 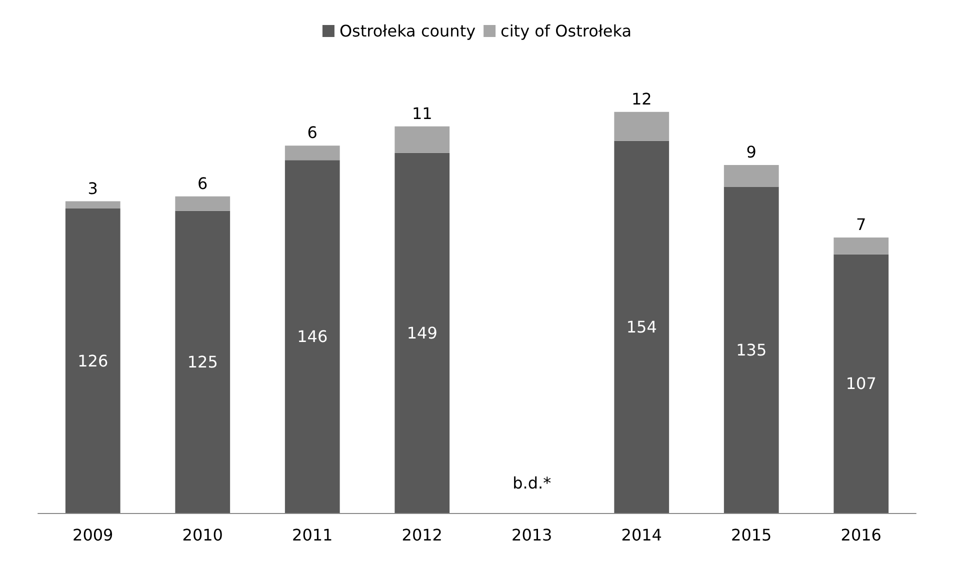 I want to click on x-tick-label: 2015, so click(x=751, y=535).